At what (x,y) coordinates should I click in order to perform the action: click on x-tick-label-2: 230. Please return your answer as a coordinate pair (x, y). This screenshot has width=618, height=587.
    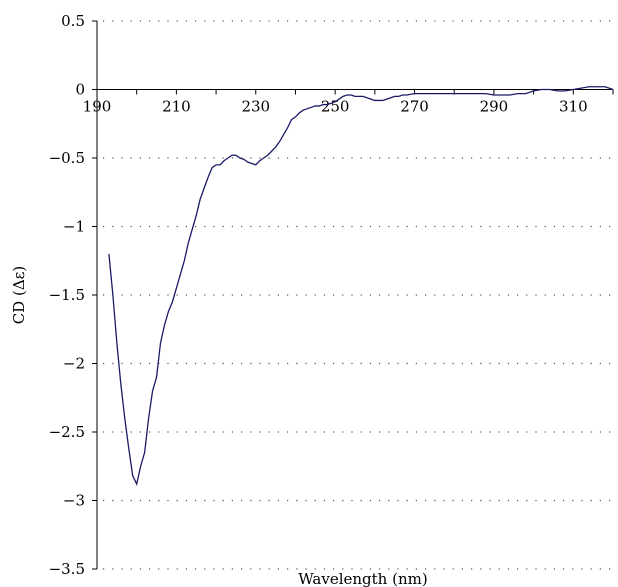
    Looking at the image, I should click on (255, 107).